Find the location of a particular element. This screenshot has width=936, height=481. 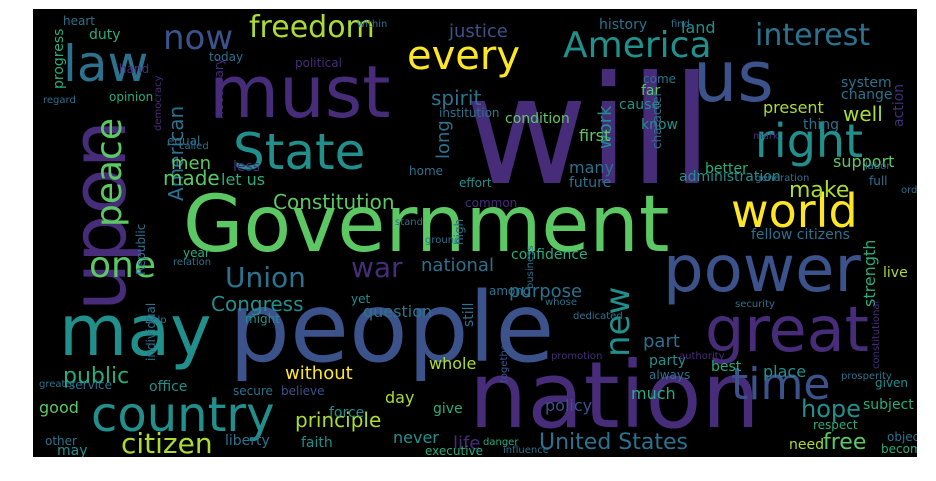

cloud-word: effort is located at coordinates (475, 183).